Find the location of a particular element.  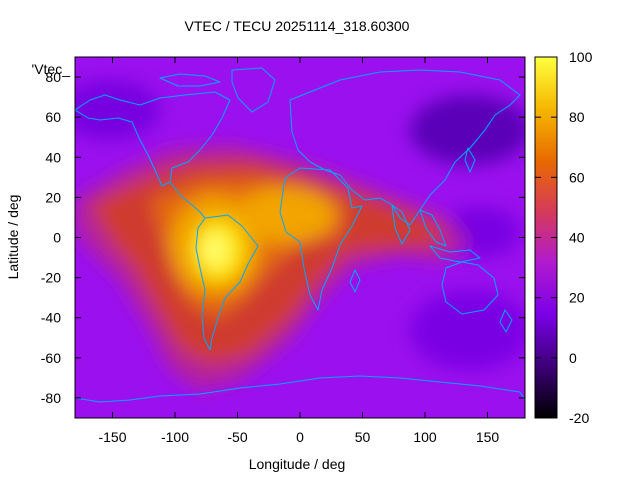

coast-antarctica is located at coordinates (300, 396).